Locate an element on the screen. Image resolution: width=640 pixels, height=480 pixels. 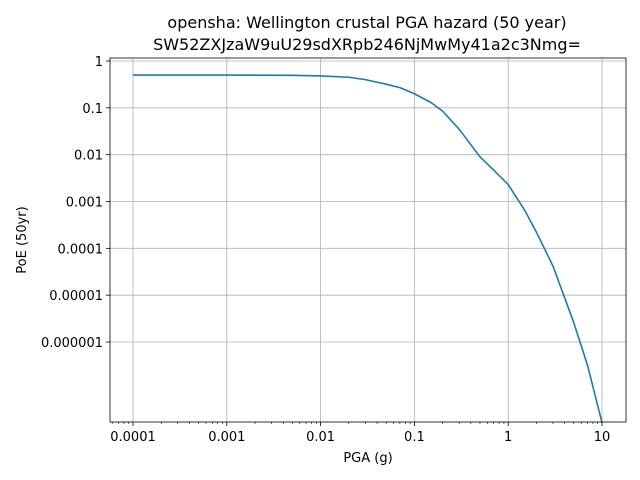
chart-subtitle: SW52ZXJzaW9uU29sdXRpb246NjMwMy41a2c3Nmg= is located at coordinates (367, 44).